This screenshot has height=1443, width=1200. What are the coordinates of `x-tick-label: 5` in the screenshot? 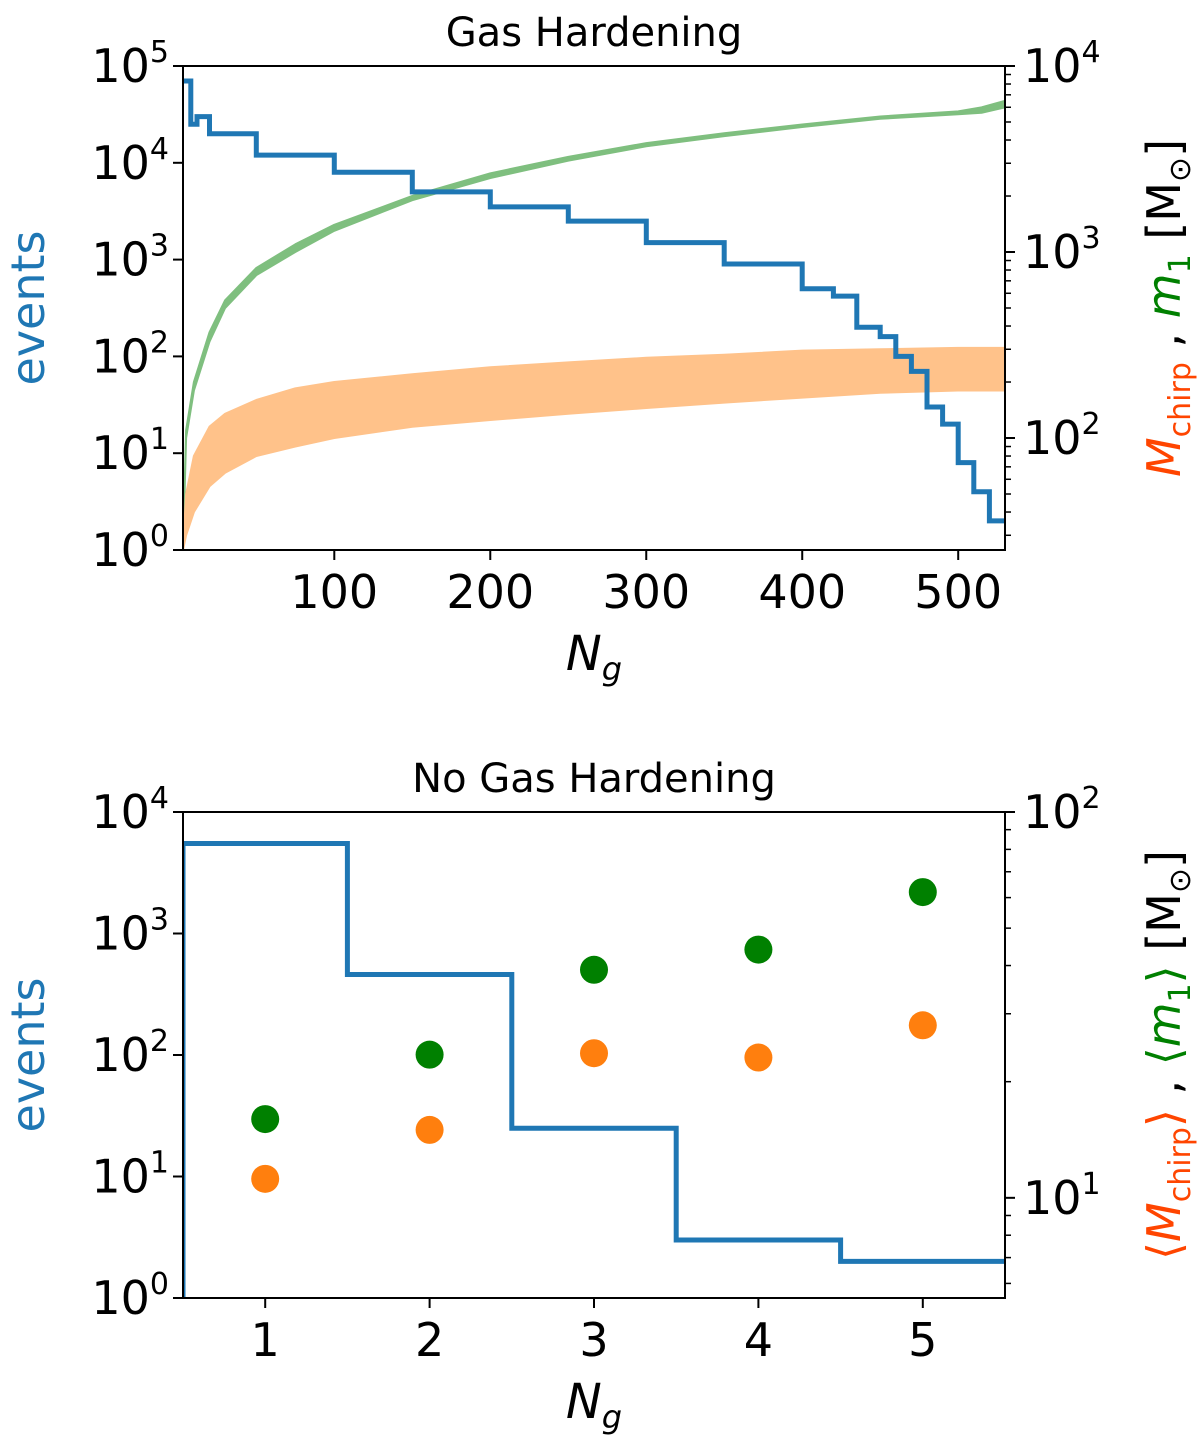 It's located at (922, 1340).